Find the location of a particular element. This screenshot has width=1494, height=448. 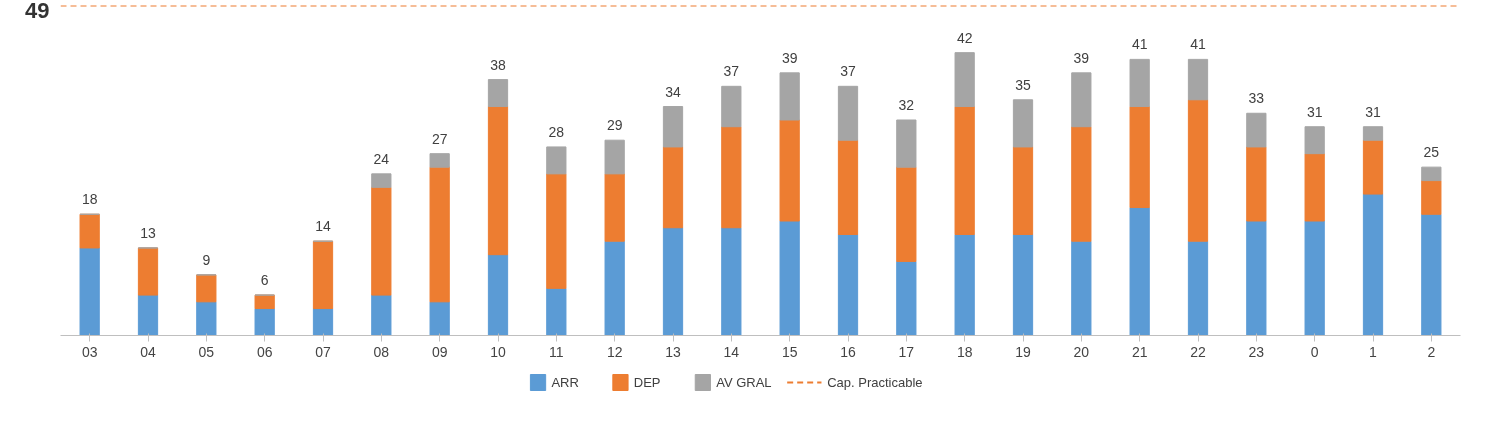

total-label: 24 is located at coordinates (381, 158).